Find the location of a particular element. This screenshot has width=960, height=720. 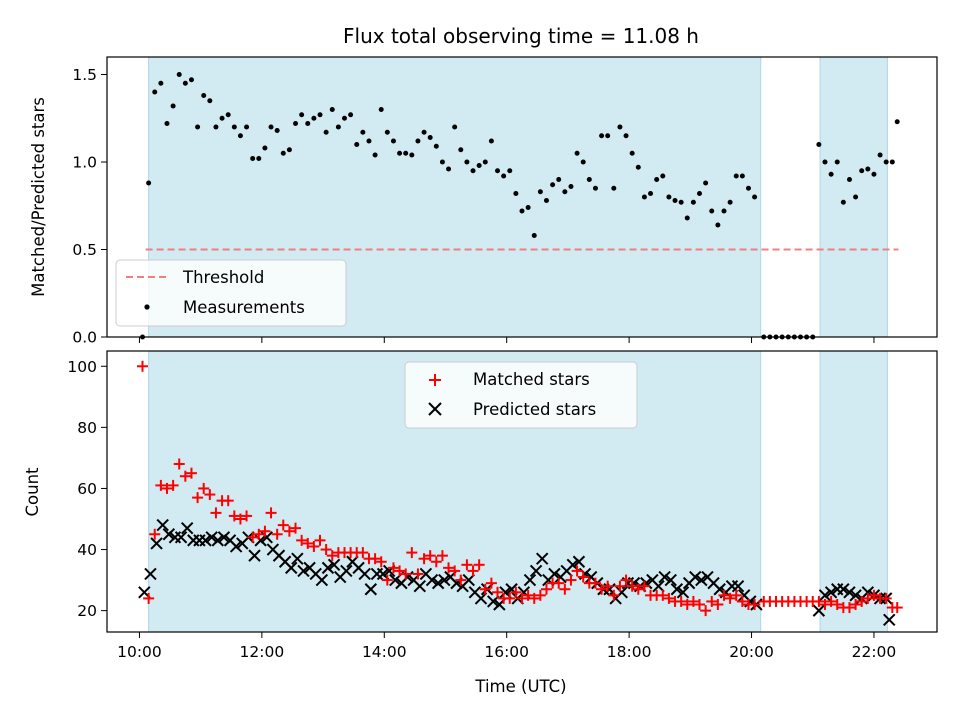

count-legend: Matched stars Predicted stars is located at coordinates (521, 395).